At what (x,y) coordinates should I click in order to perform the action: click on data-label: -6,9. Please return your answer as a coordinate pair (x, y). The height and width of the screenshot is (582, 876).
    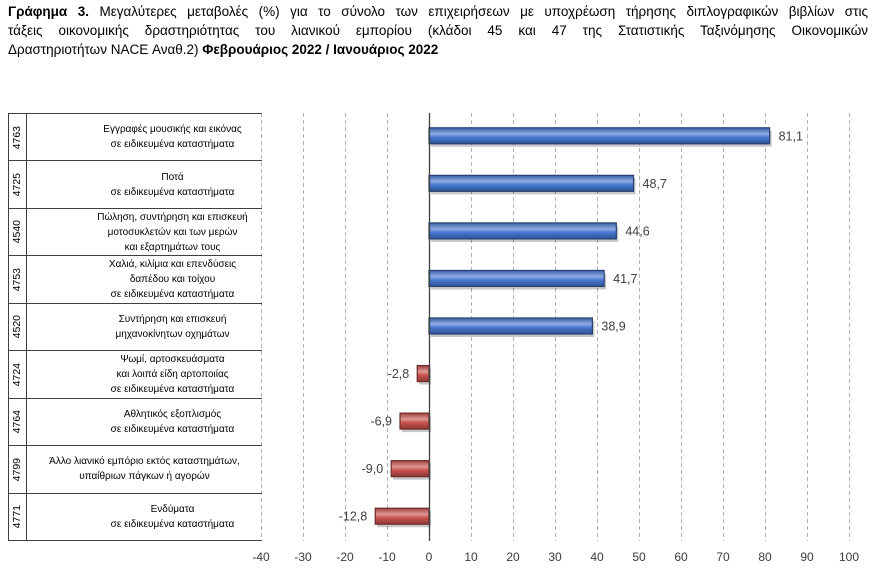
    Looking at the image, I should click on (381, 422).